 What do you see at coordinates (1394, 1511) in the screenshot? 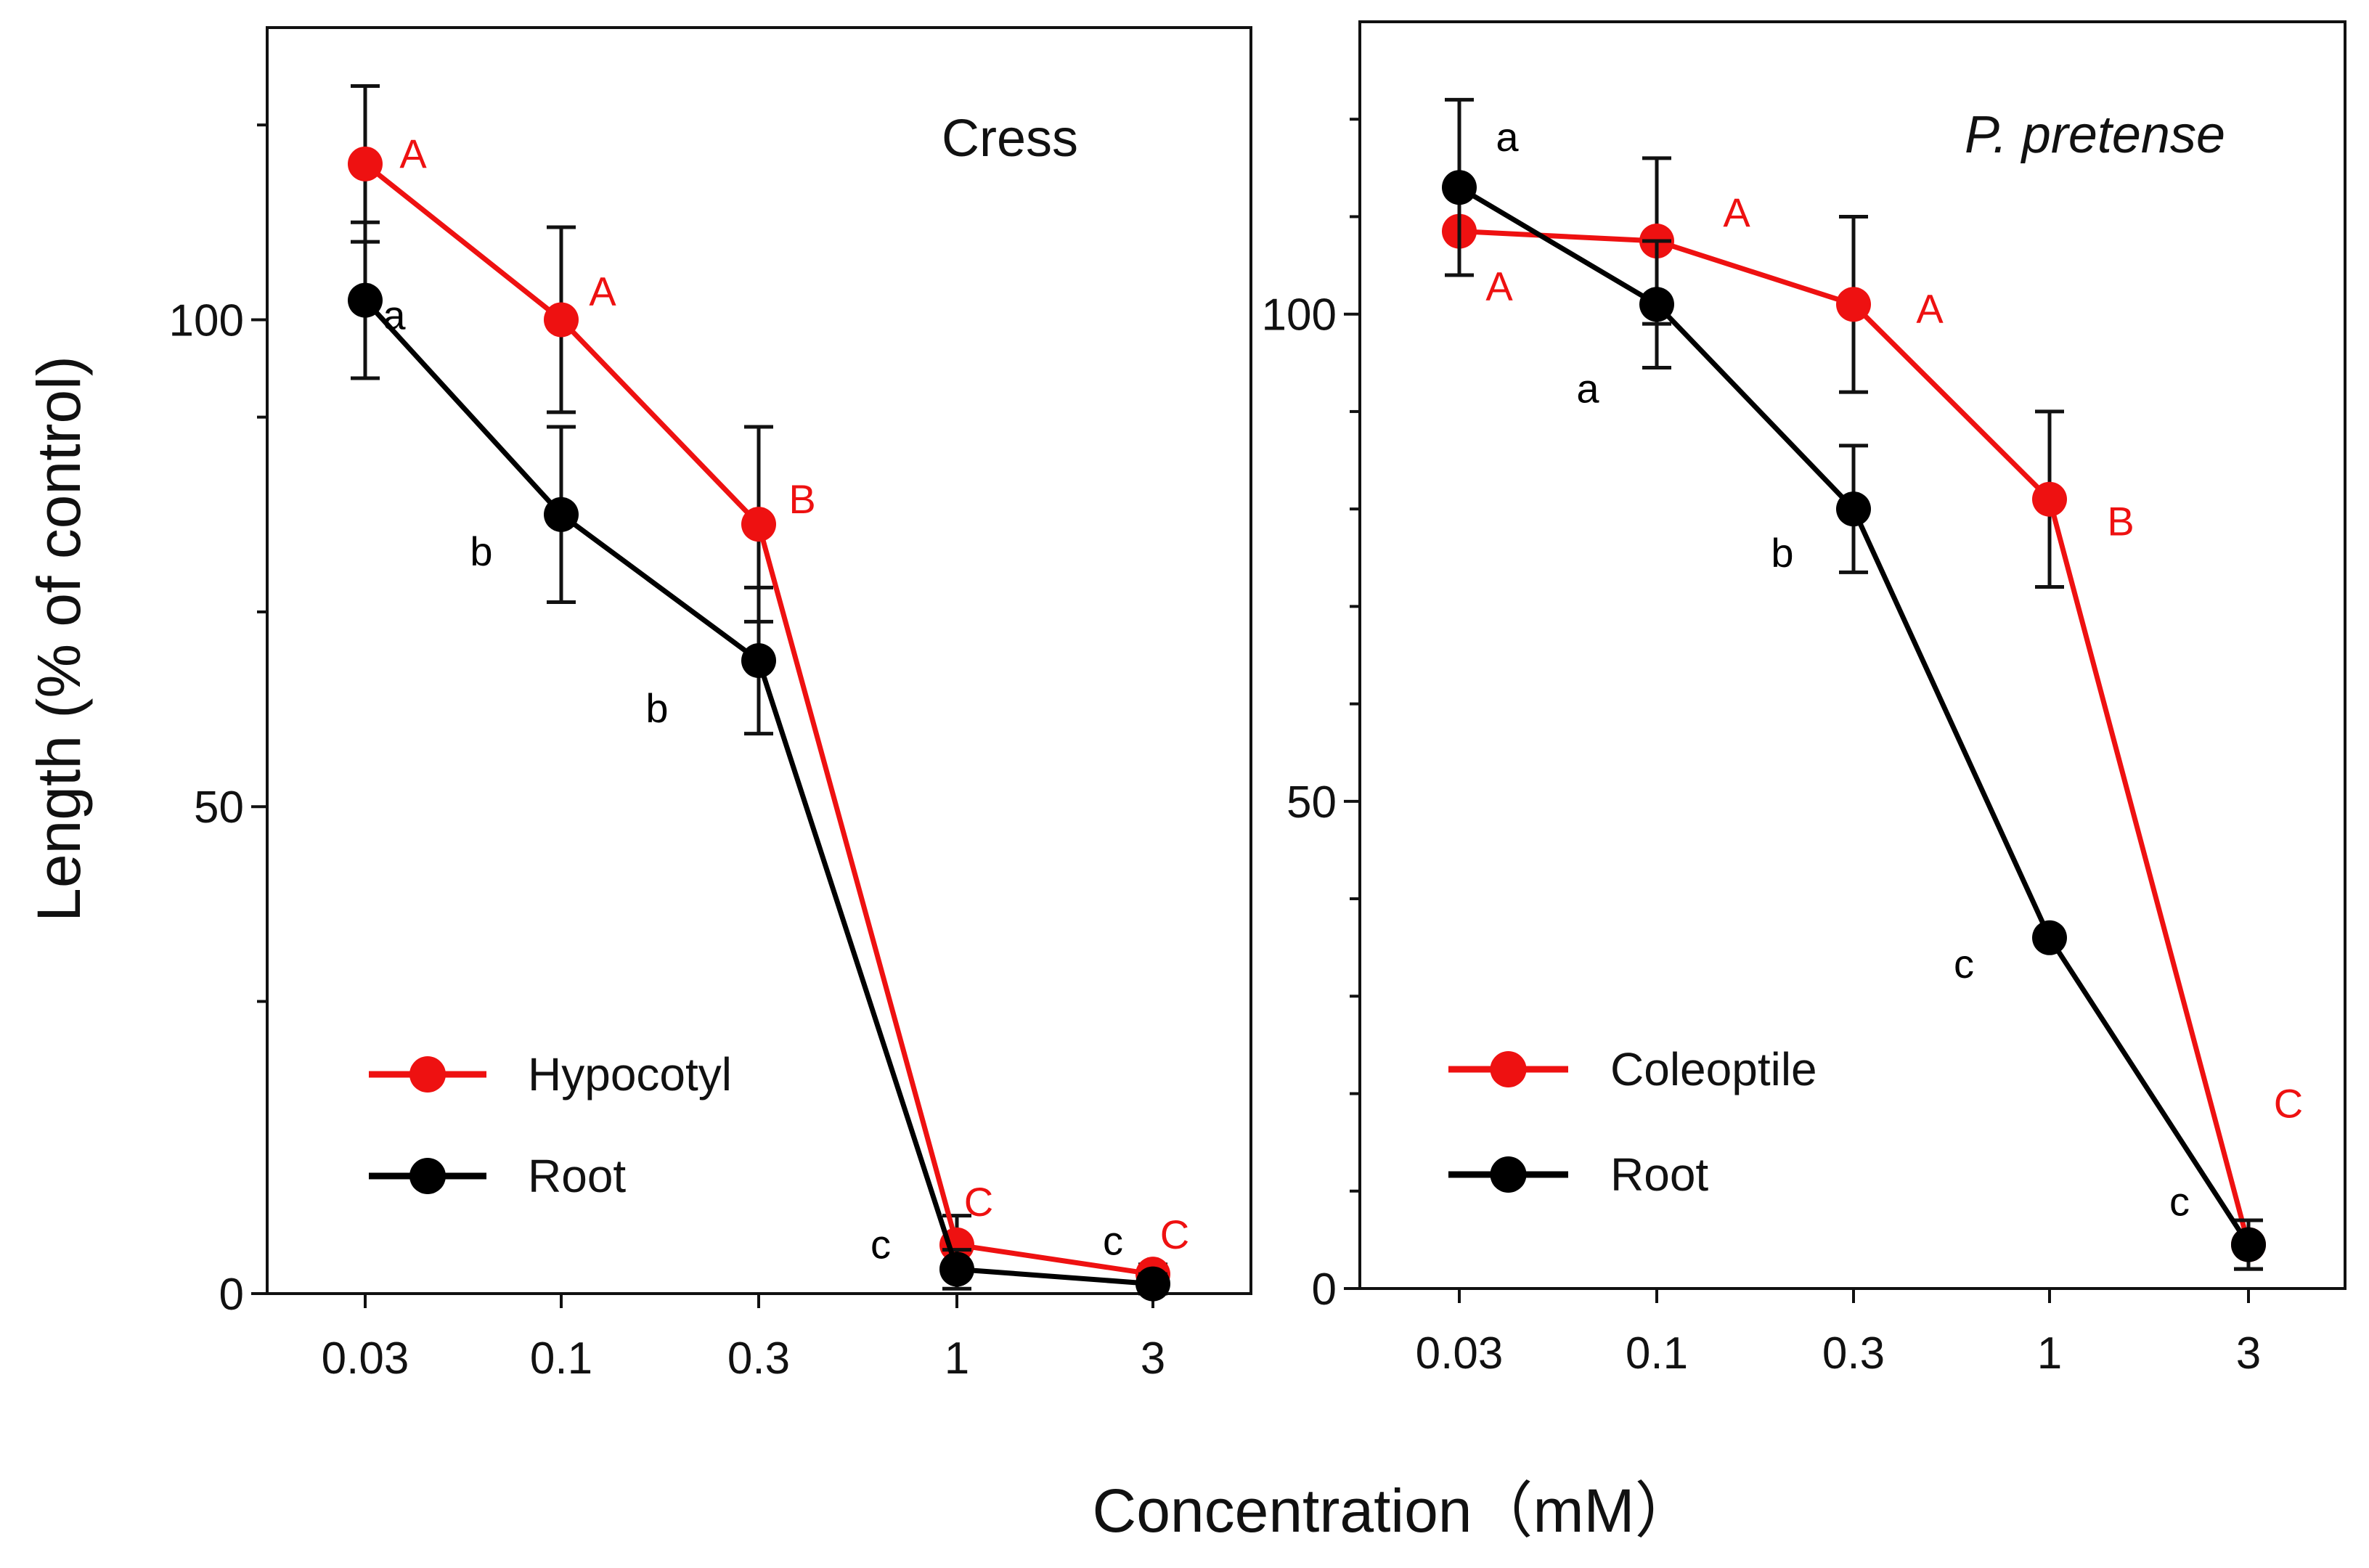
I see `x-axis-title: Concentration（mM）` at bounding box center [1394, 1511].